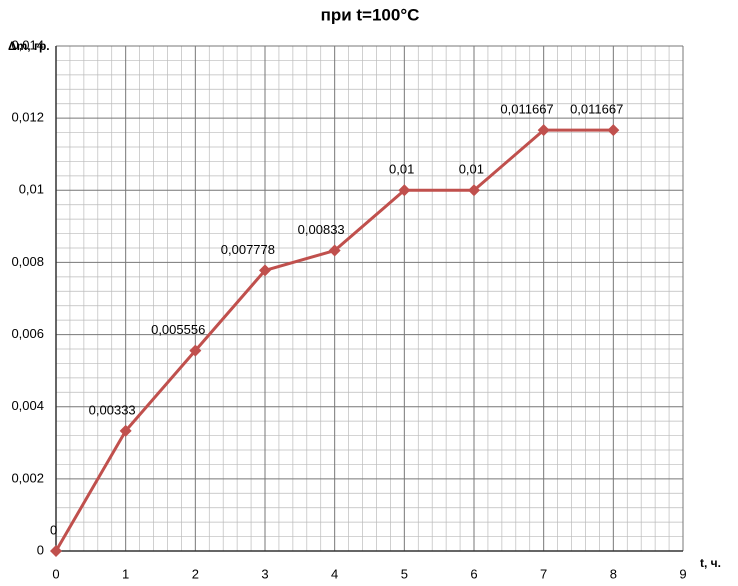 This screenshot has height=586, width=738. I want to click on chart-title: при t=100°C, so click(370, 14).